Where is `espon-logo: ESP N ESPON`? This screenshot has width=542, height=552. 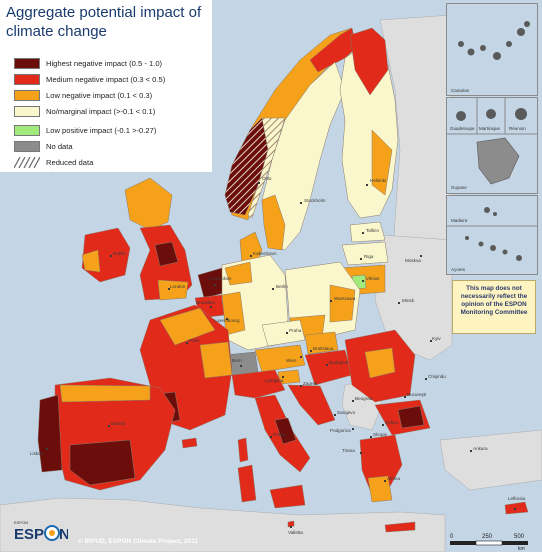 espon-logo: ESP N ESPON is located at coordinates (41, 531).